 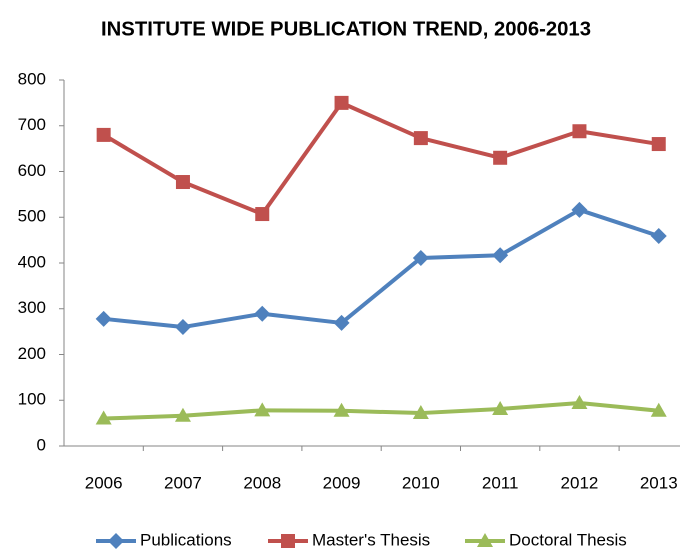 What do you see at coordinates (580, 482) in the screenshot?
I see `x-tick-label: 2012` at bounding box center [580, 482].